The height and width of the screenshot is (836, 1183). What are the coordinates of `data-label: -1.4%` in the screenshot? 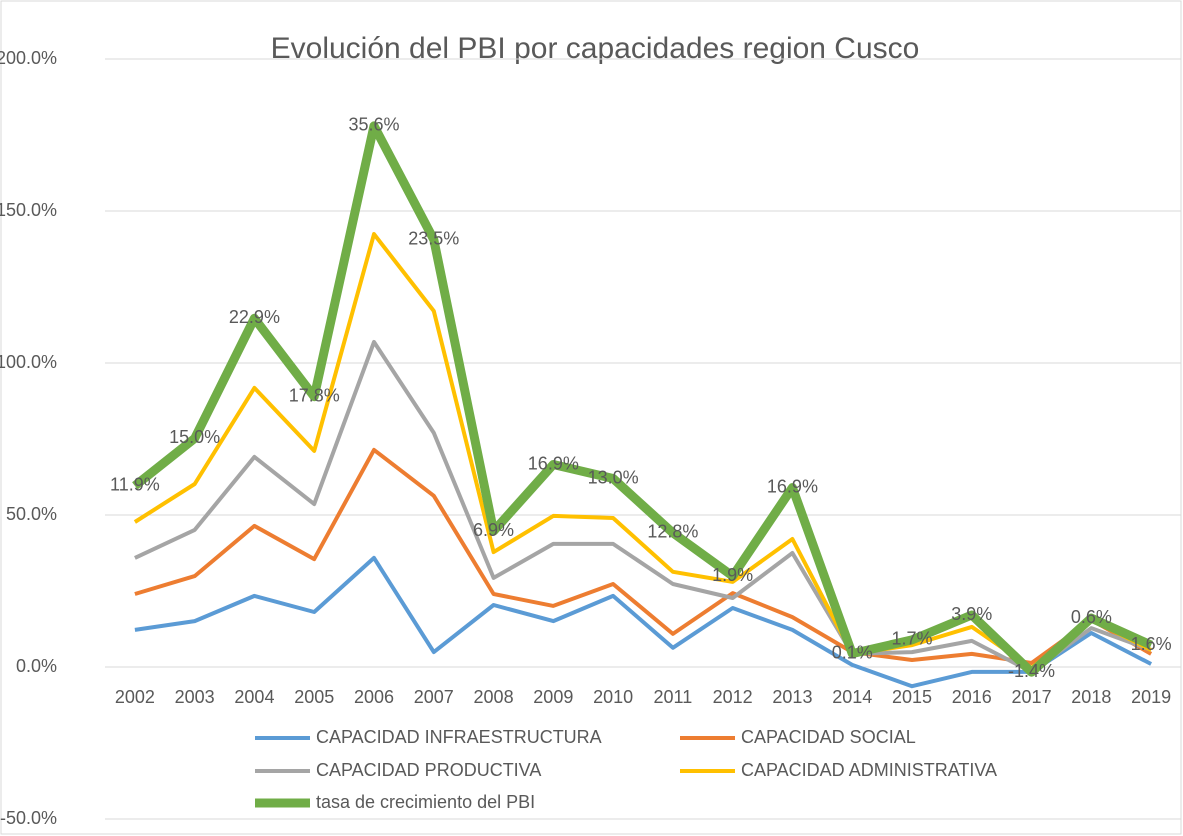 It's located at (1031, 671).